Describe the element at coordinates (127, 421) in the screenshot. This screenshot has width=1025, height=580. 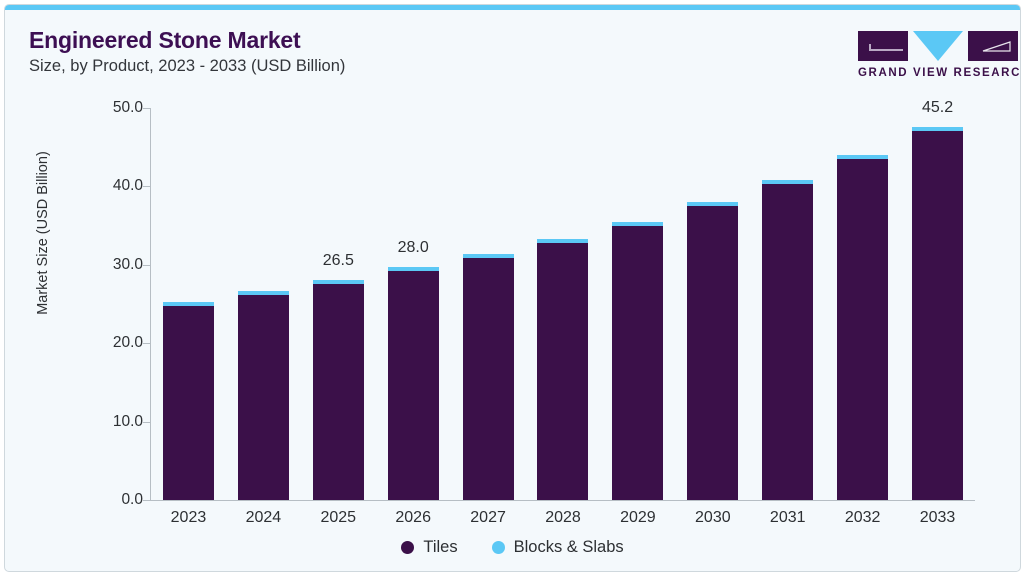
I see `y-axis-tick-label: 10.0` at that location.